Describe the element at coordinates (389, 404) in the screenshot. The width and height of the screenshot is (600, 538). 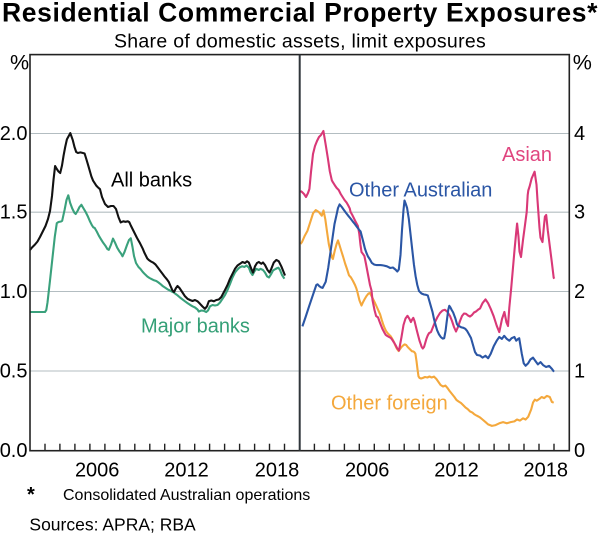
I see `svg-text: Other foreign` at that location.